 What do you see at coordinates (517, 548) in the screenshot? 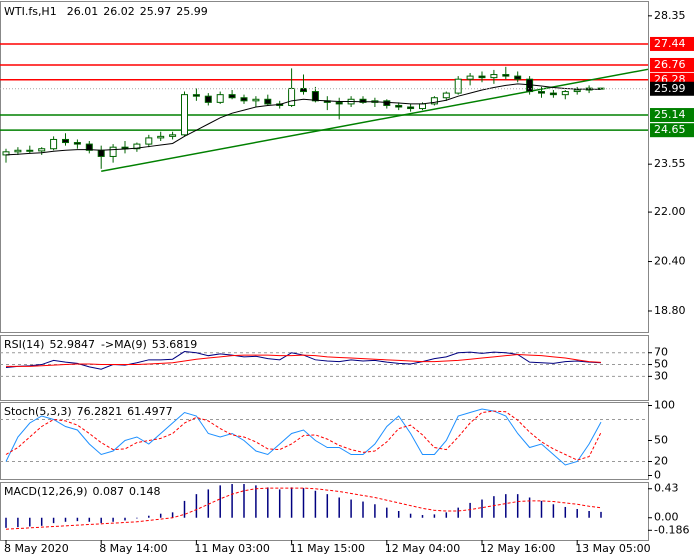
I see `x-tick-label: 12 May 16:00` at bounding box center [517, 548].